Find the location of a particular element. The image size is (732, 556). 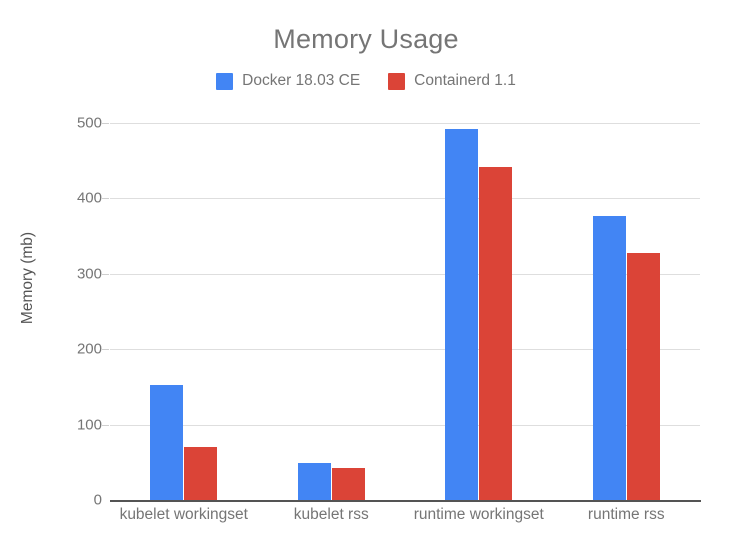

x-axis-category-label: runtime workingset is located at coordinates (478, 514).